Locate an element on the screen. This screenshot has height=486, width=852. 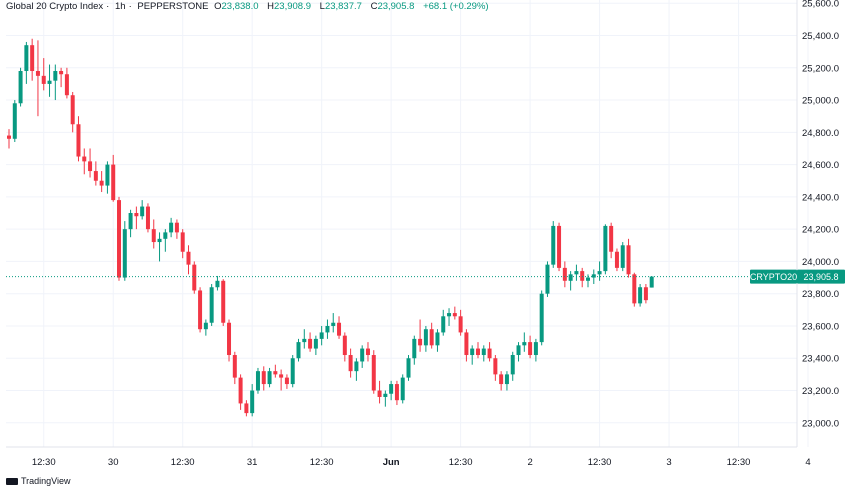
y-tick-label: 25,600.0 is located at coordinates (820, 5).